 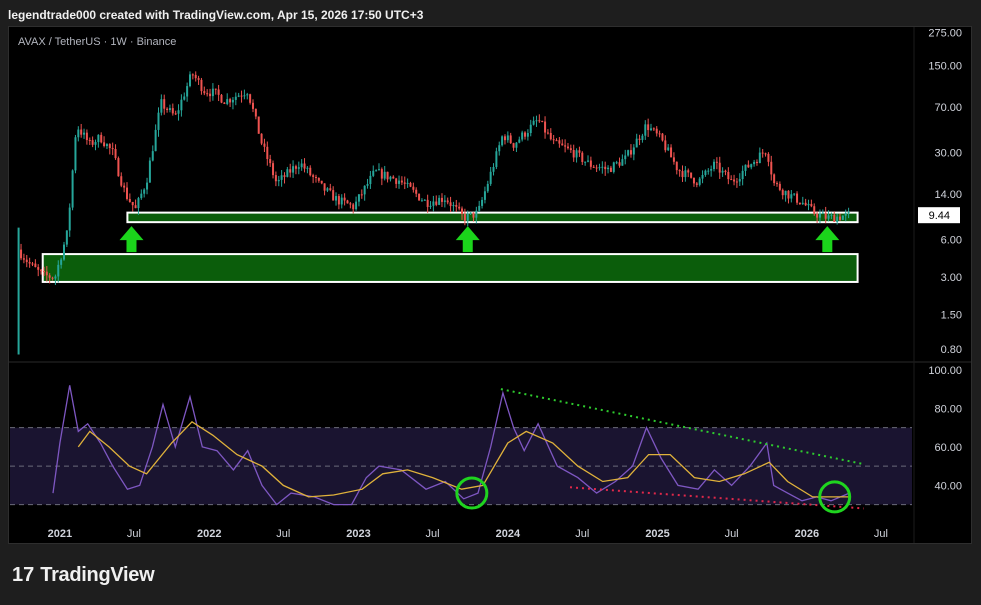 What do you see at coordinates (60, 534) in the screenshot?
I see `time-tick-label: 2021` at bounding box center [60, 534].